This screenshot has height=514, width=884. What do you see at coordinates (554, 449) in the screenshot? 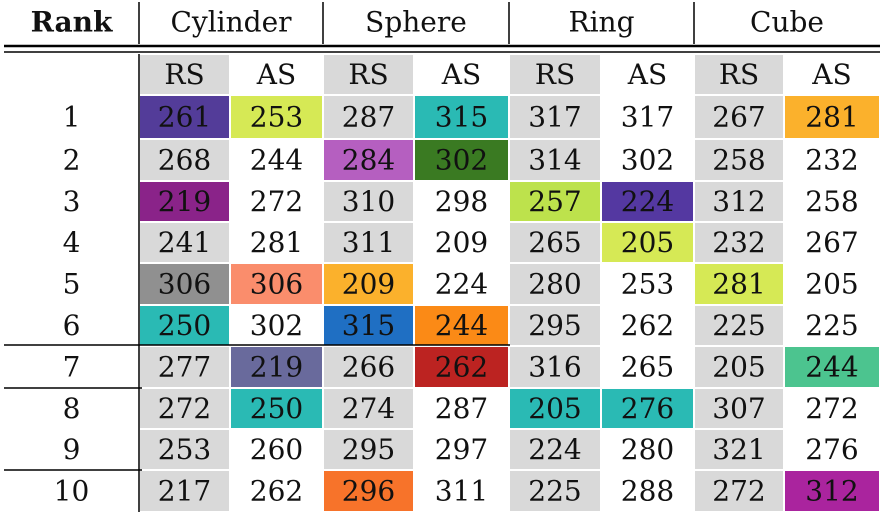
I see `value-cell: 224` at bounding box center [554, 449].